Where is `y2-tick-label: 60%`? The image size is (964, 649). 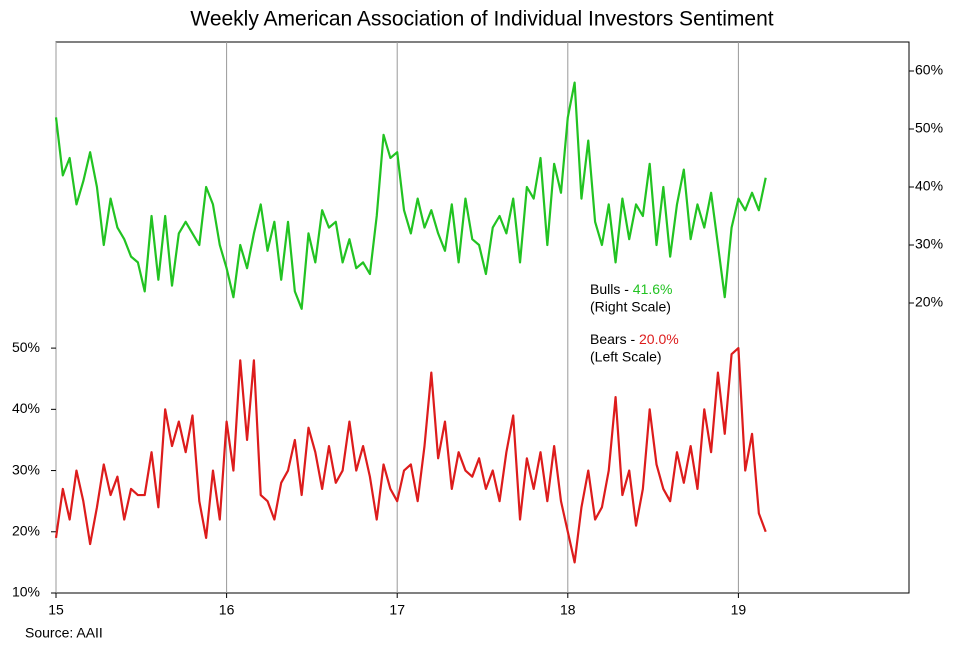 y2-tick-label: 60% is located at coordinates (929, 70).